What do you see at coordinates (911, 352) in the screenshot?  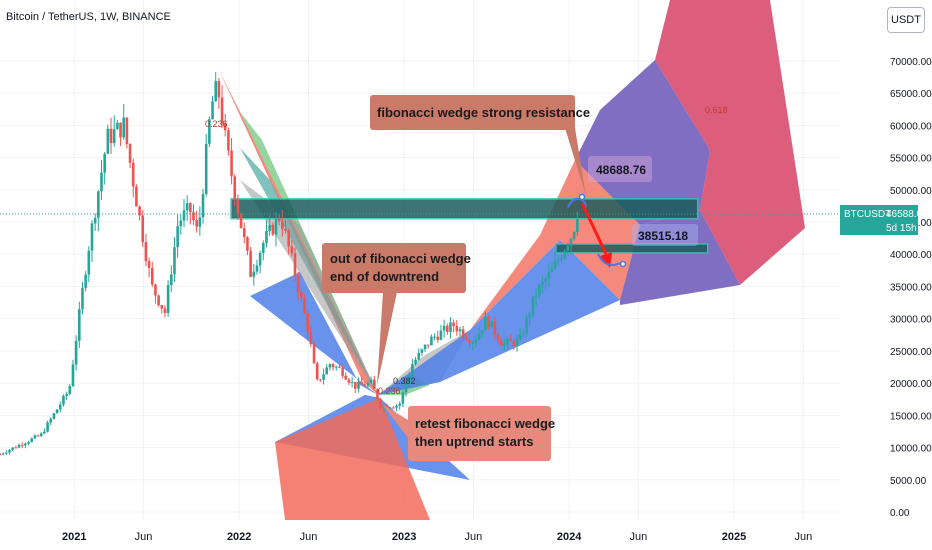 I see `price-tick-label: 25000.00` at bounding box center [911, 352].